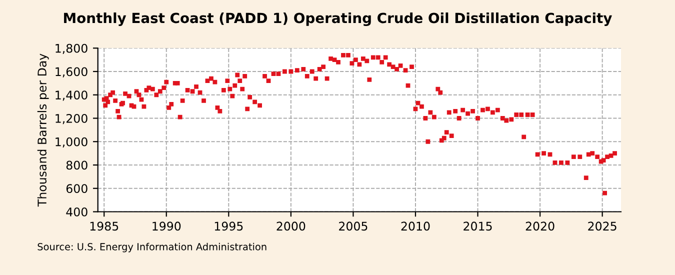 This screenshot has height=275, width=675. Describe the element at coordinates (152, 247) in the screenshot. I see `source-note: Source: U.S. Energy Information Administration` at that location.